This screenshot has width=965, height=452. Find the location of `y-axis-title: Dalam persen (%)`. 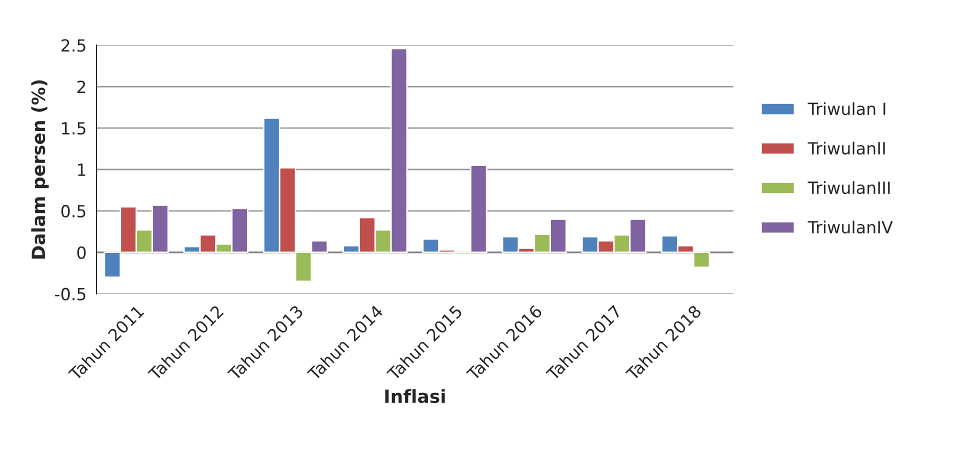

y-axis-title: Dalam persen (%) is located at coordinates (40, 169).